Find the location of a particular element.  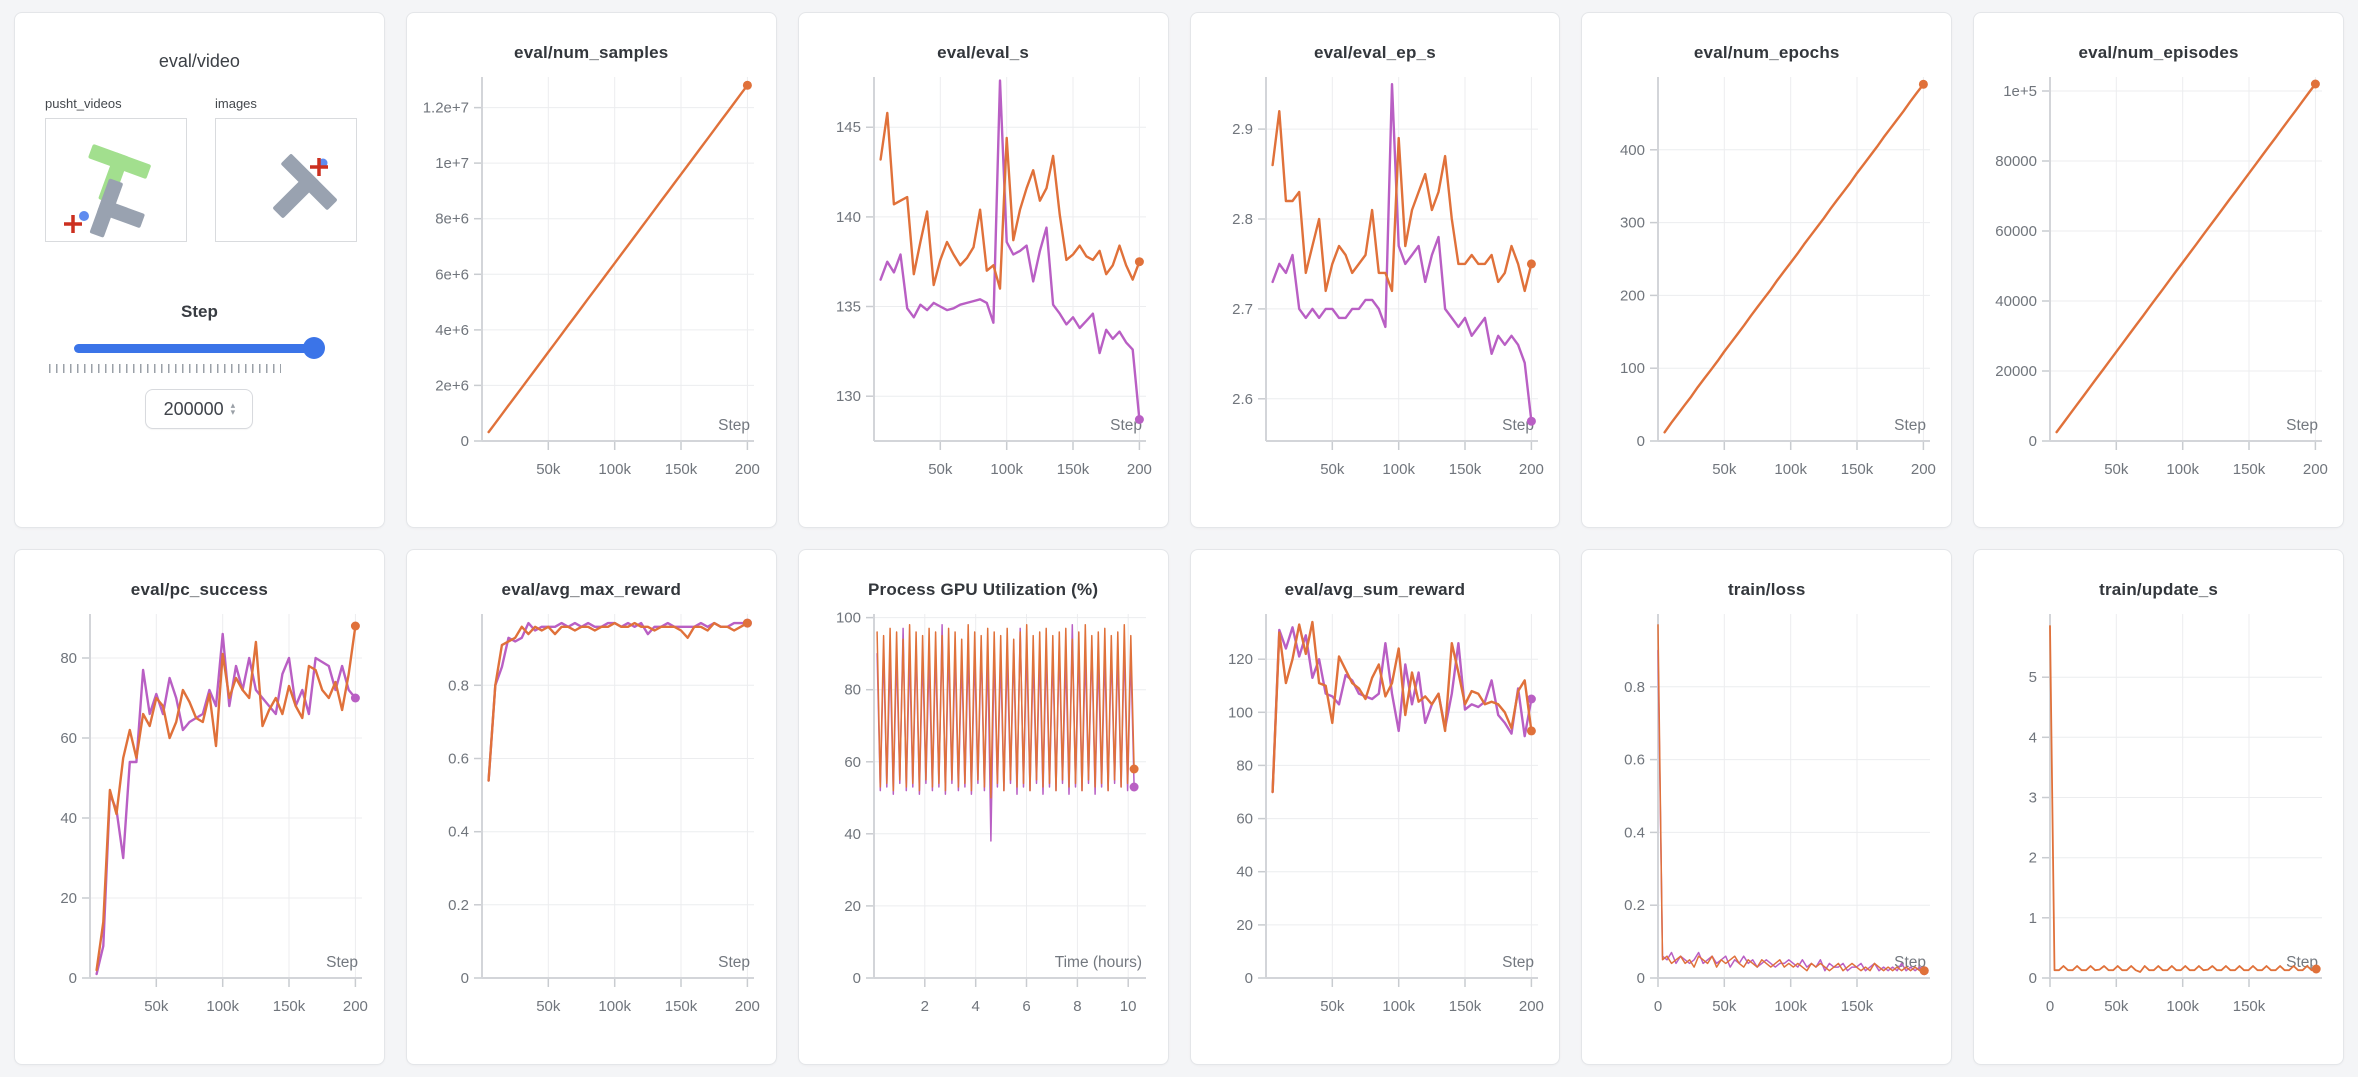

svg-text: 60 is located at coordinates (852, 762).